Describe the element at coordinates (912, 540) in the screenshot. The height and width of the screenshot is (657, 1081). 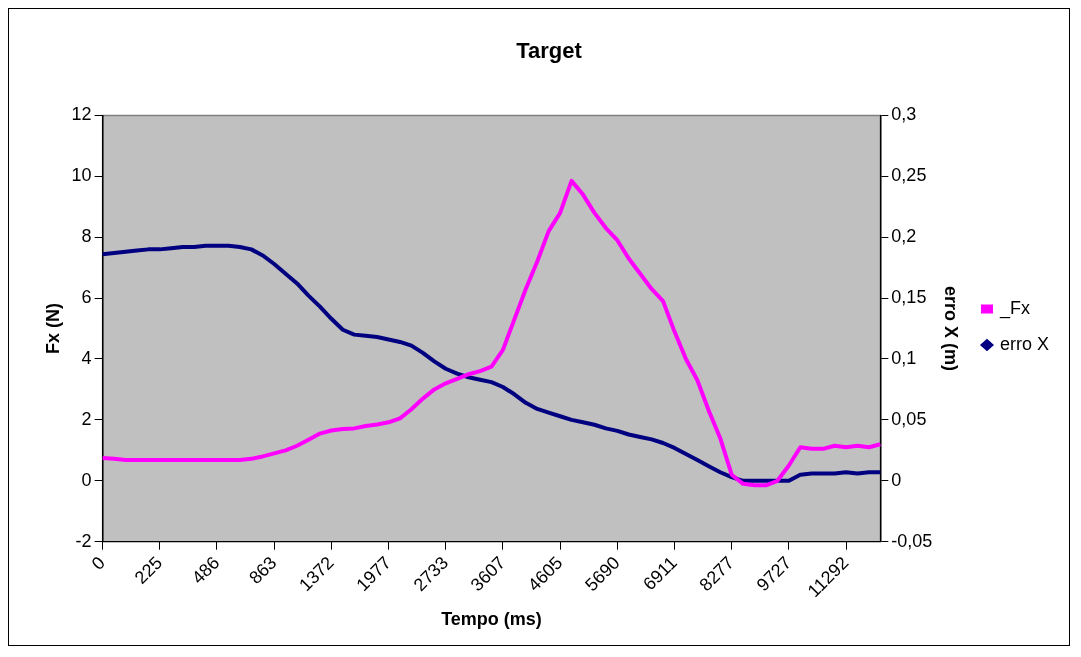
I see `y2-tick-label: -0,05` at that location.